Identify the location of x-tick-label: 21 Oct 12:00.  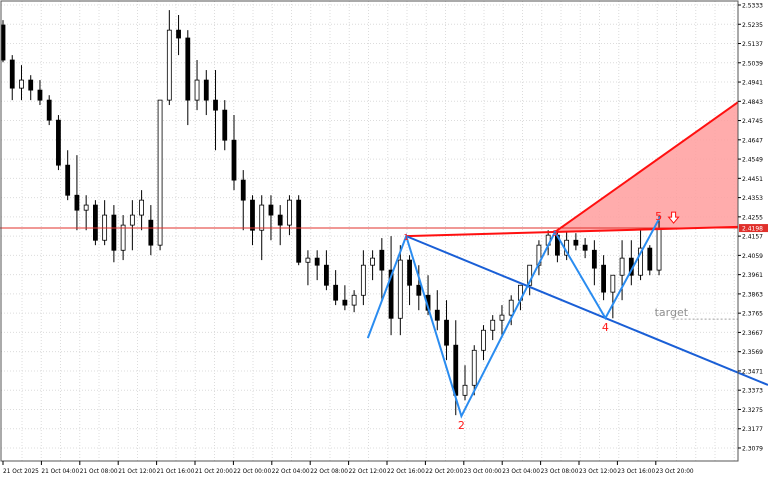
(137, 472).